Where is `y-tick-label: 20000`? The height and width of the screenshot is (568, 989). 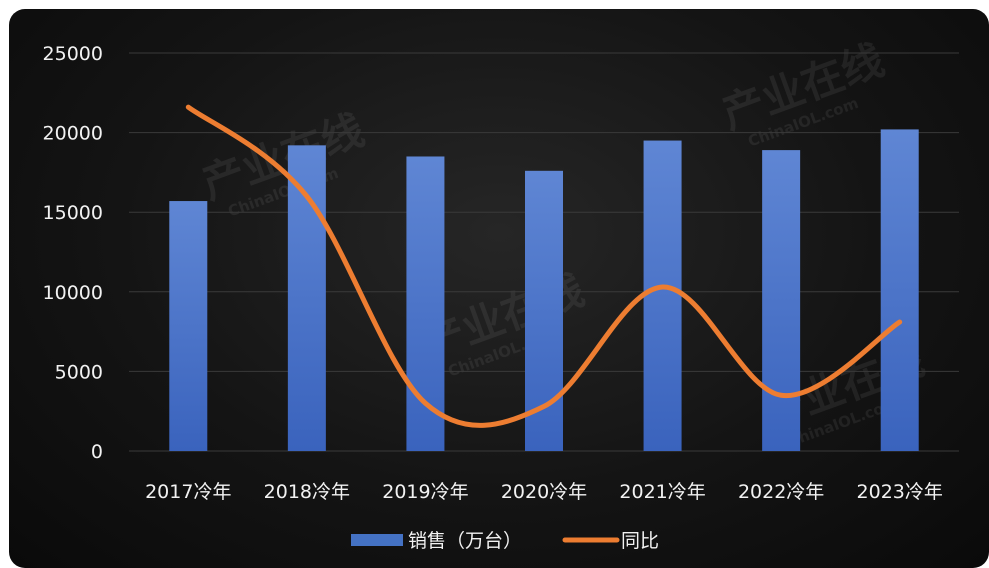 y-tick-label: 20000 is located at coordinates (73, 134).